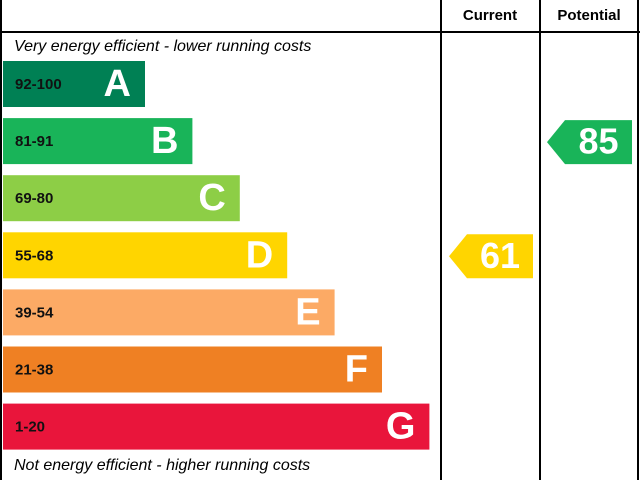 Image resolution: width=640 pixels, height=485 pixels. I want to click on band-range: 81-91, so click(34, 141).